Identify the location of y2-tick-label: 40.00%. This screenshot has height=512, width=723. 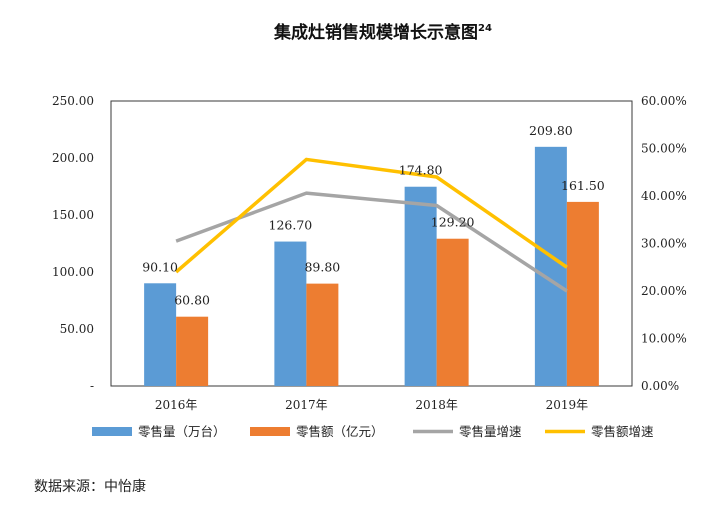
(664, 196).